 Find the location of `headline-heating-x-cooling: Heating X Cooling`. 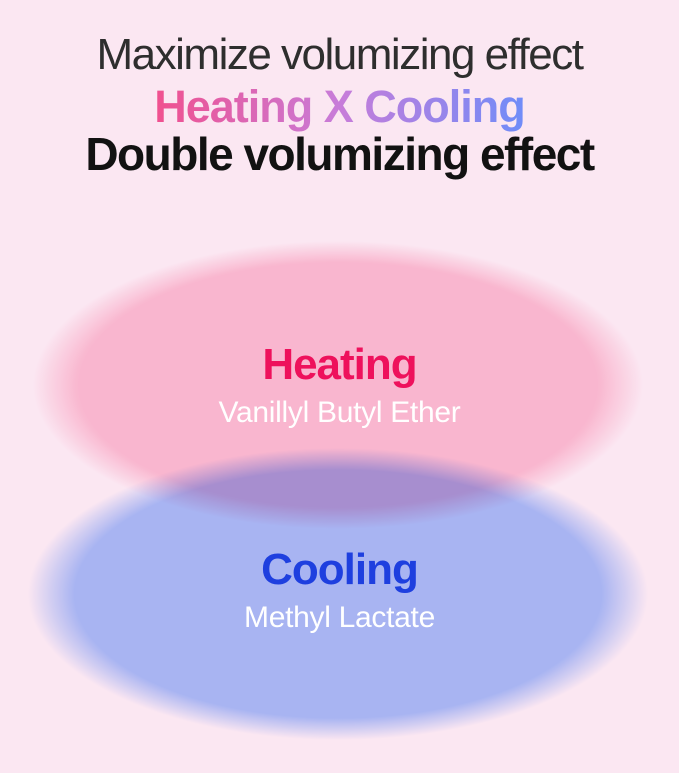

headline-heating-x-cooling: Heating X Cooling is located at coordinates (339, 106).